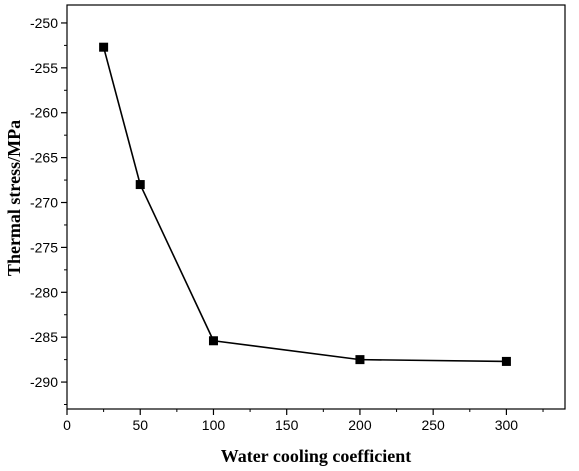 This screenshot has width=579, height=471. I want to click on x-axis-title: Water cooling coefficient, so click(316, 456).